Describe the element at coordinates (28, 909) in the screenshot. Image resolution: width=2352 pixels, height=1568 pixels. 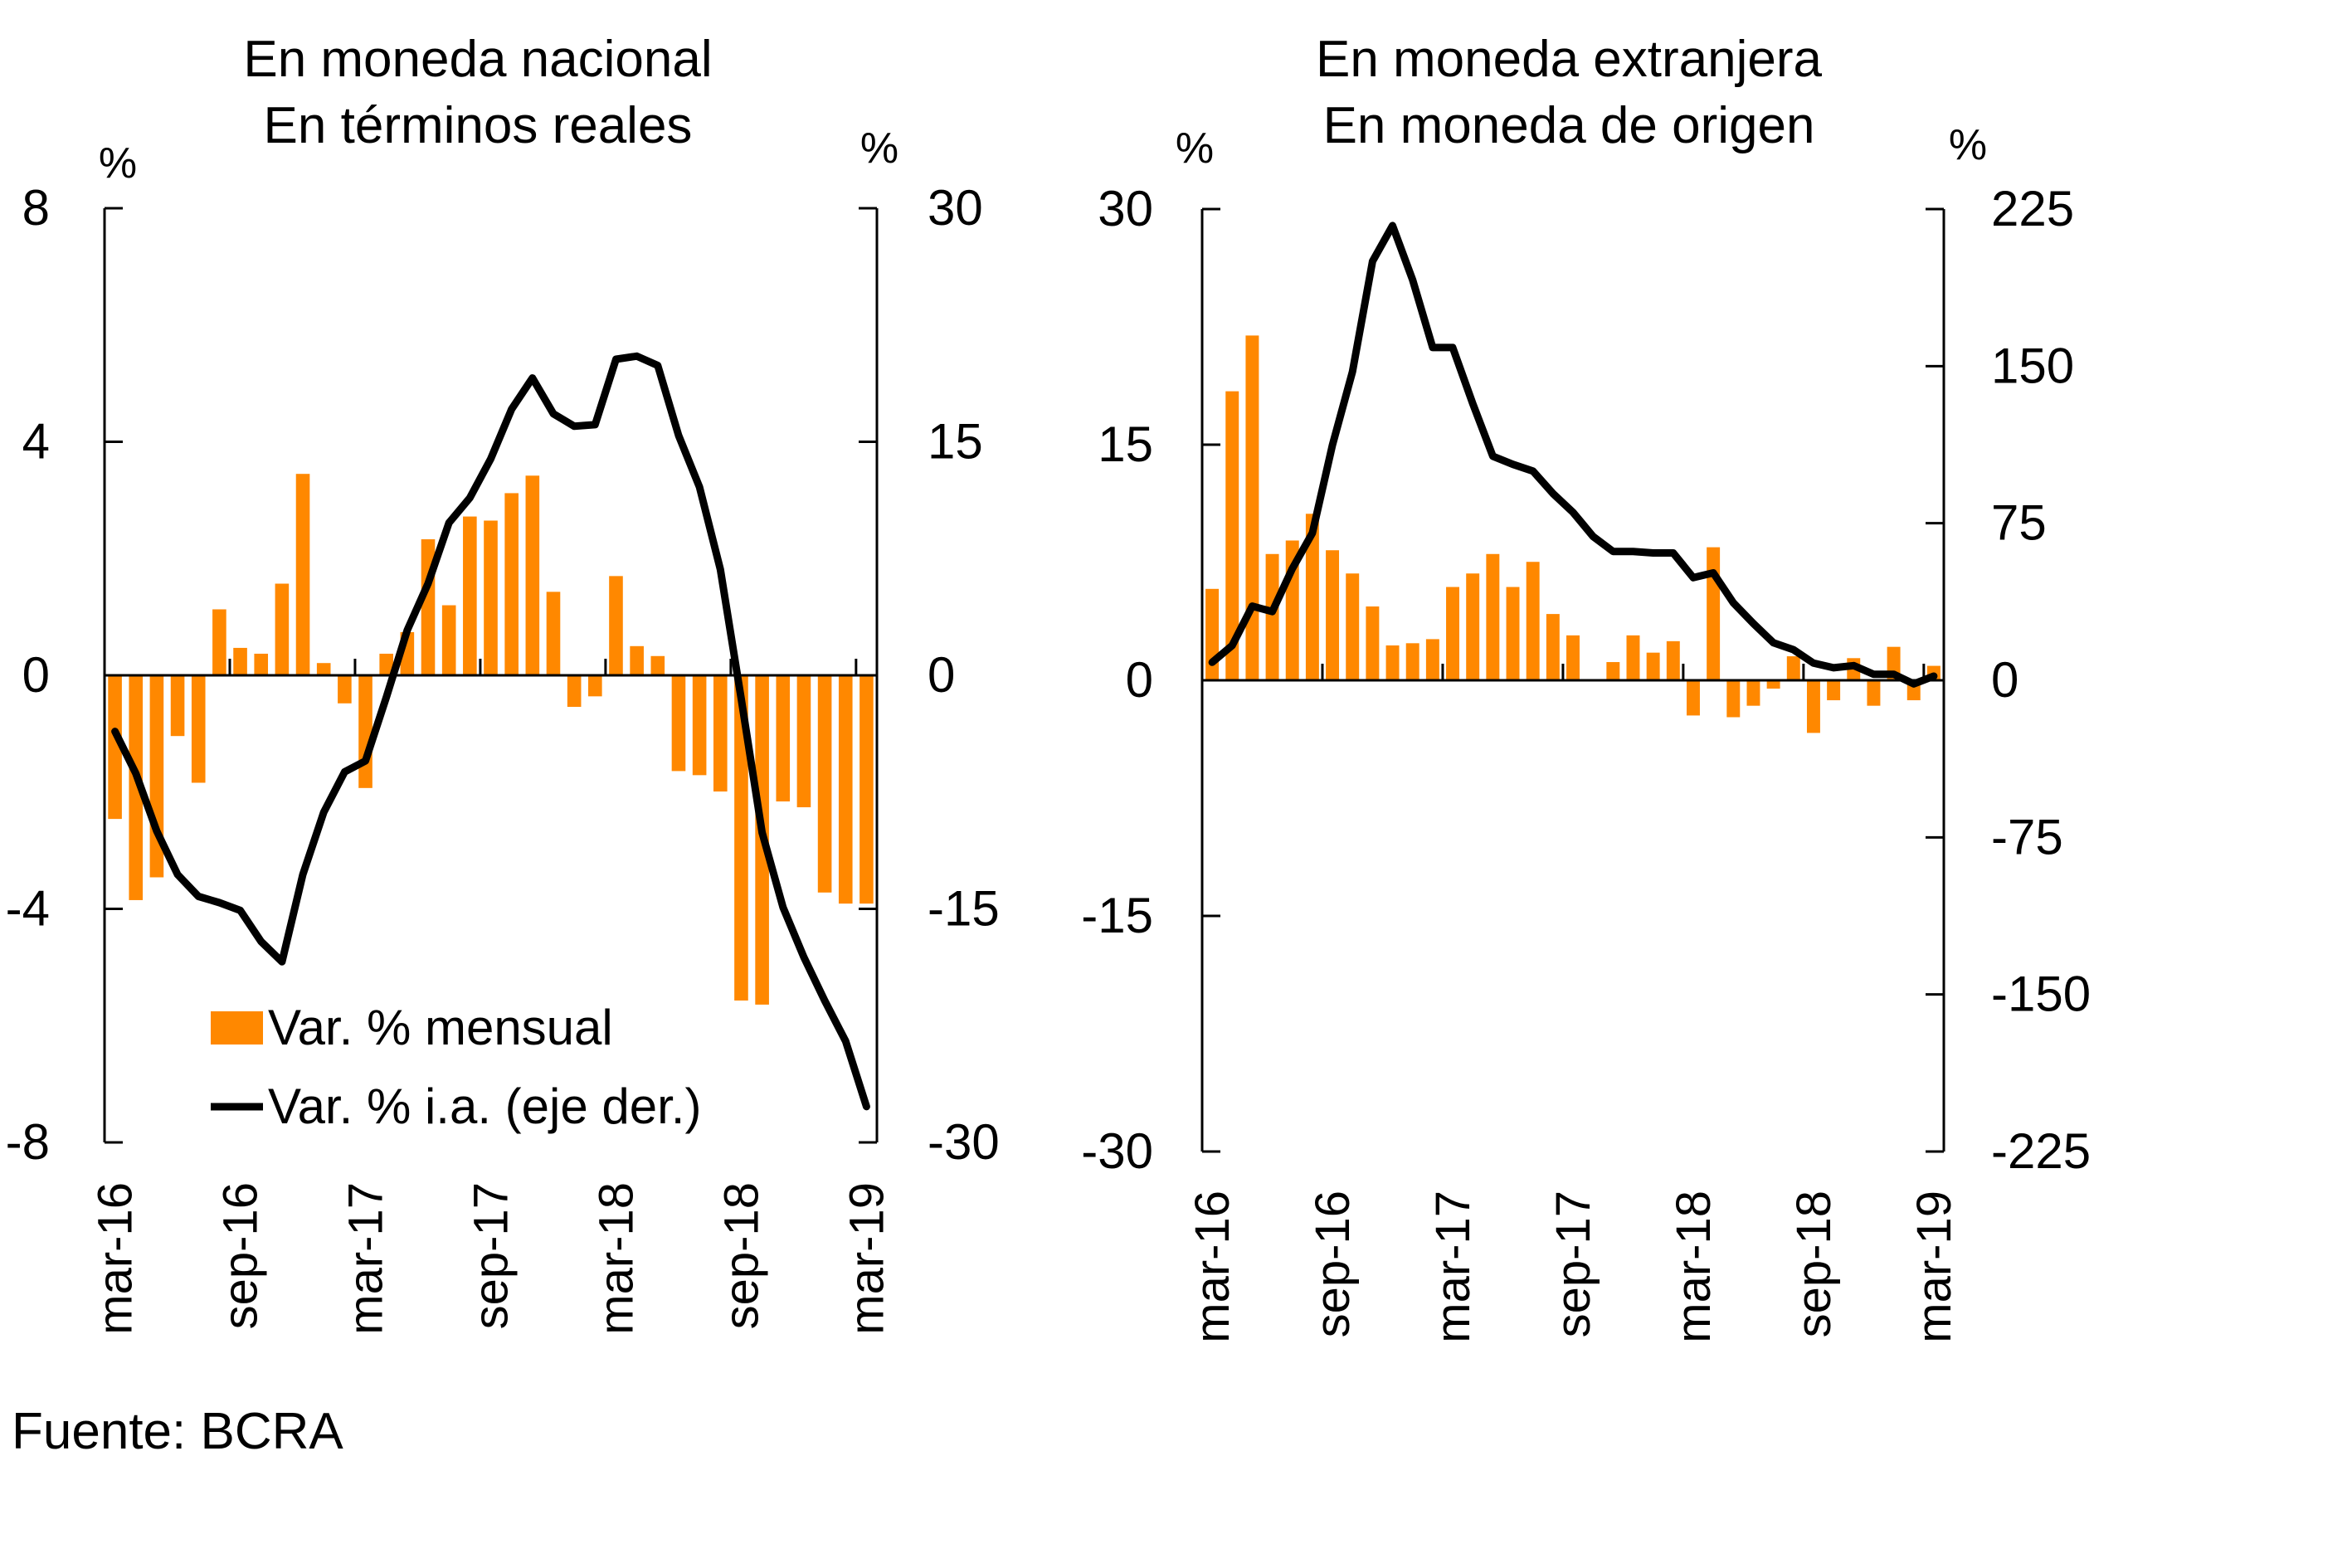
I see `left-tick-label: -4` at that location.